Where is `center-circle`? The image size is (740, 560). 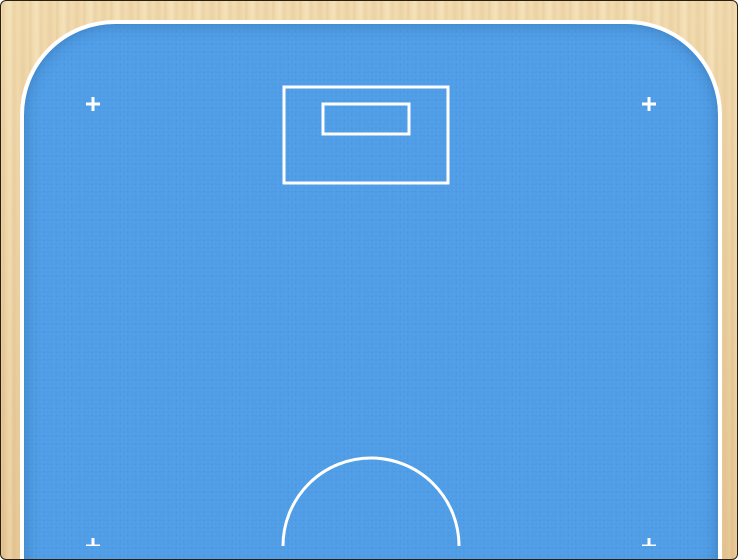
center-circle is located at coordinates (371, 501).